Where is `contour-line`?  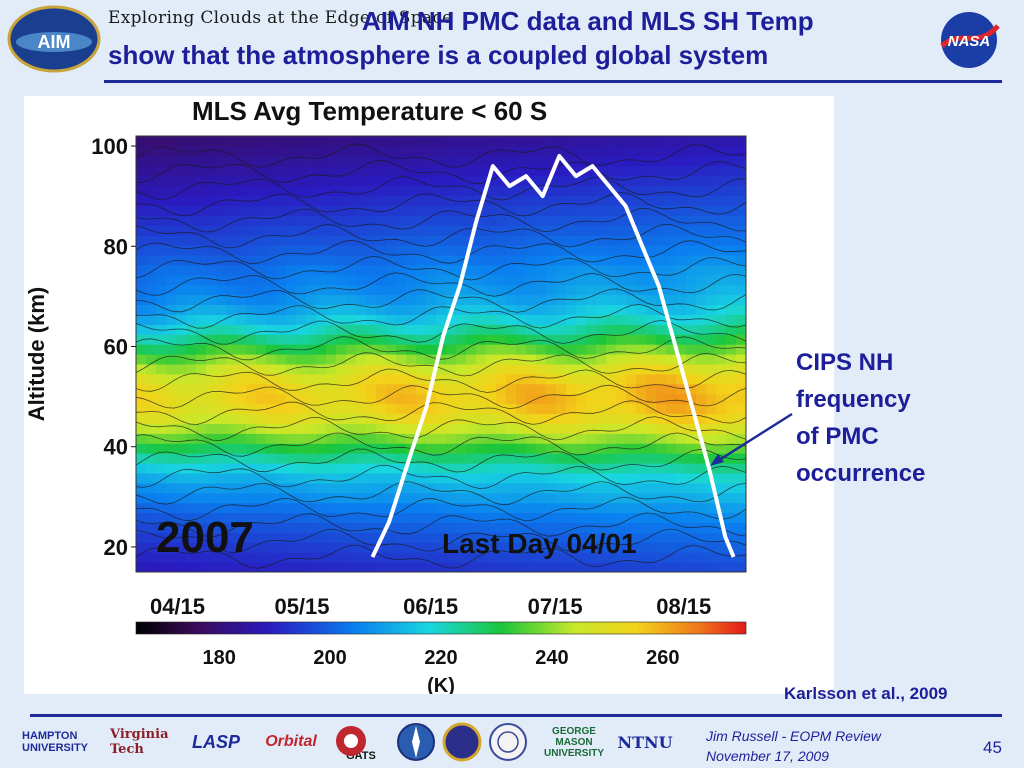 contour-line is located at coordinates (441, 444).